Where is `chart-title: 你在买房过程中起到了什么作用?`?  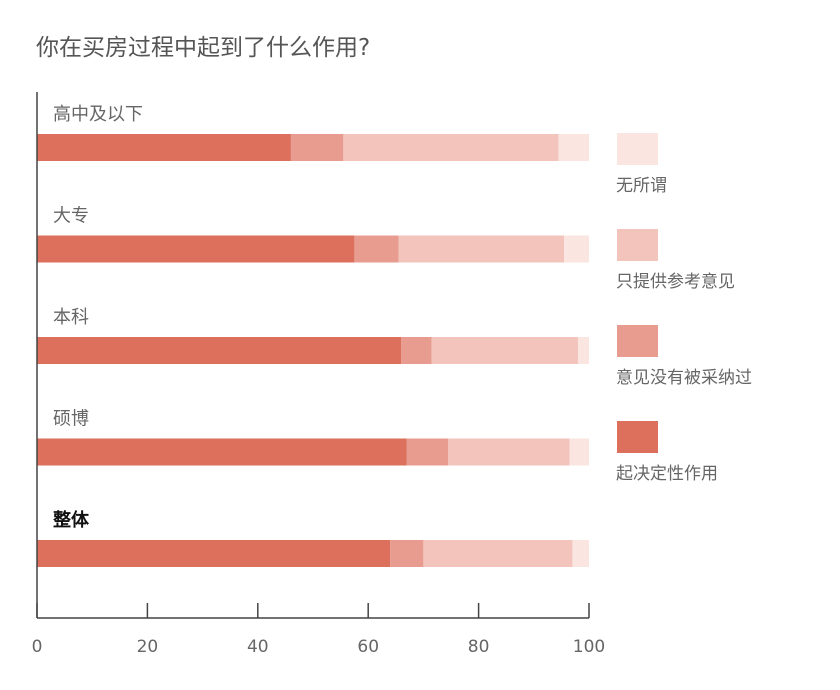 chart-title: 你在买房过程中起到了什么作用? is located at coordinates (203, 48).